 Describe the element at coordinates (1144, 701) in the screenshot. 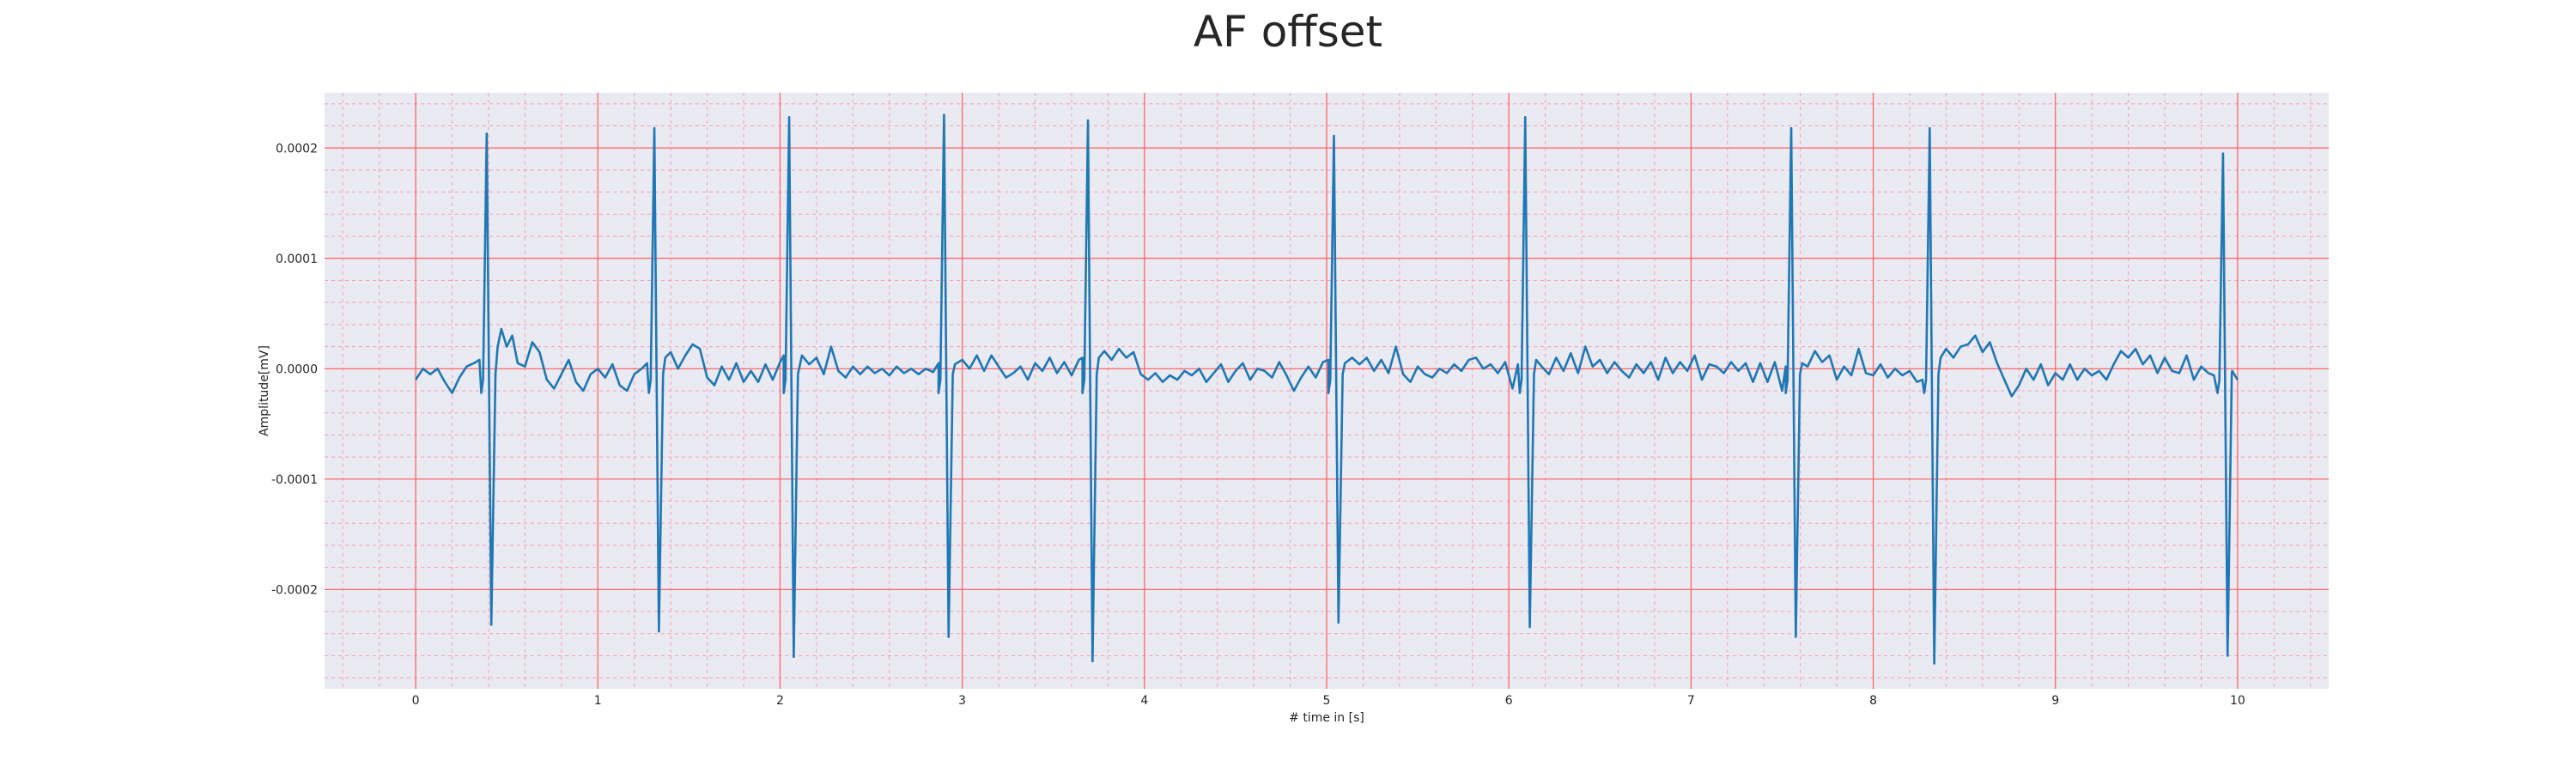

I see `x-tick-label: 4` at that location.